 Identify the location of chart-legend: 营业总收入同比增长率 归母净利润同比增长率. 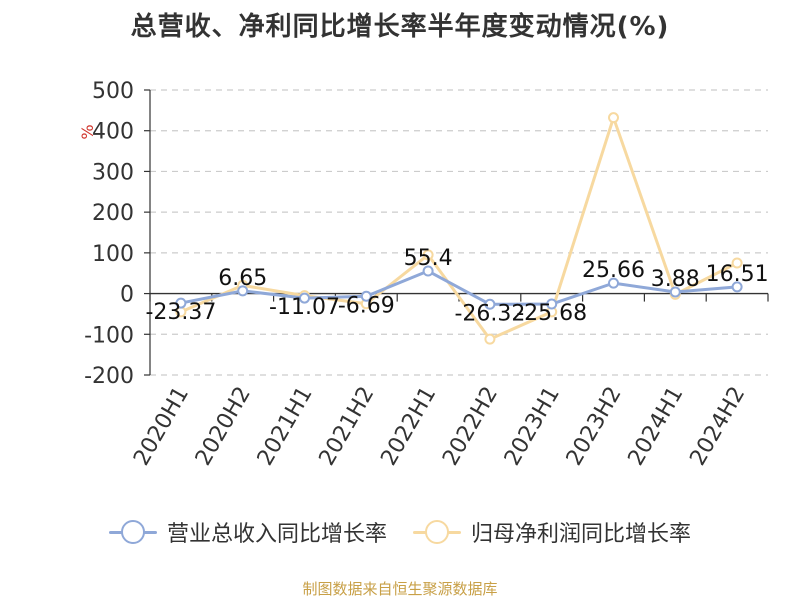
(400, 532).